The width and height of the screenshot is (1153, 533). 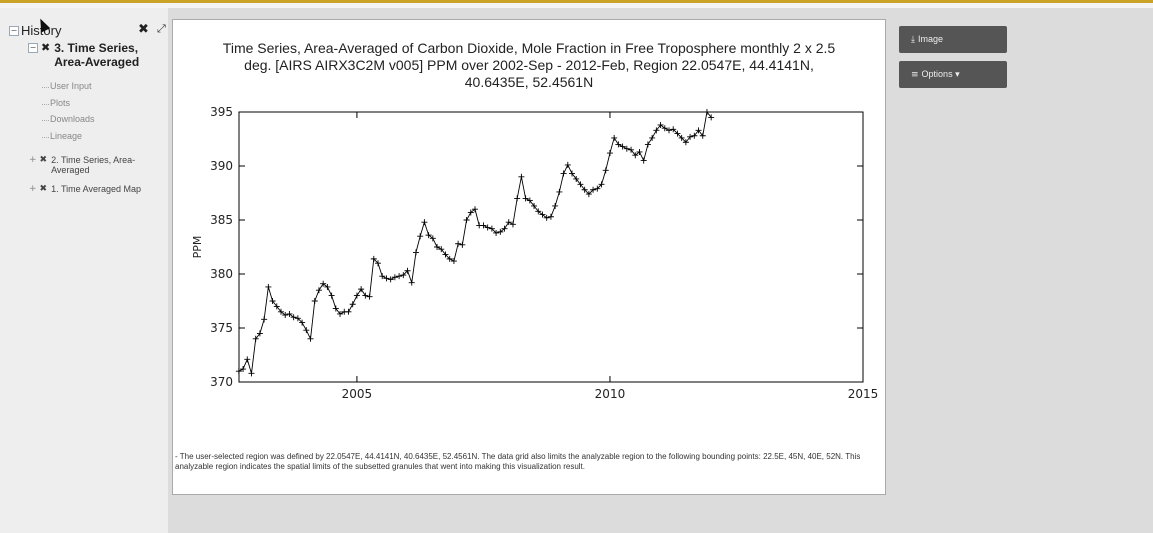 I want to click on history-subitem-plots: Plots, so click(x=56, y=103).